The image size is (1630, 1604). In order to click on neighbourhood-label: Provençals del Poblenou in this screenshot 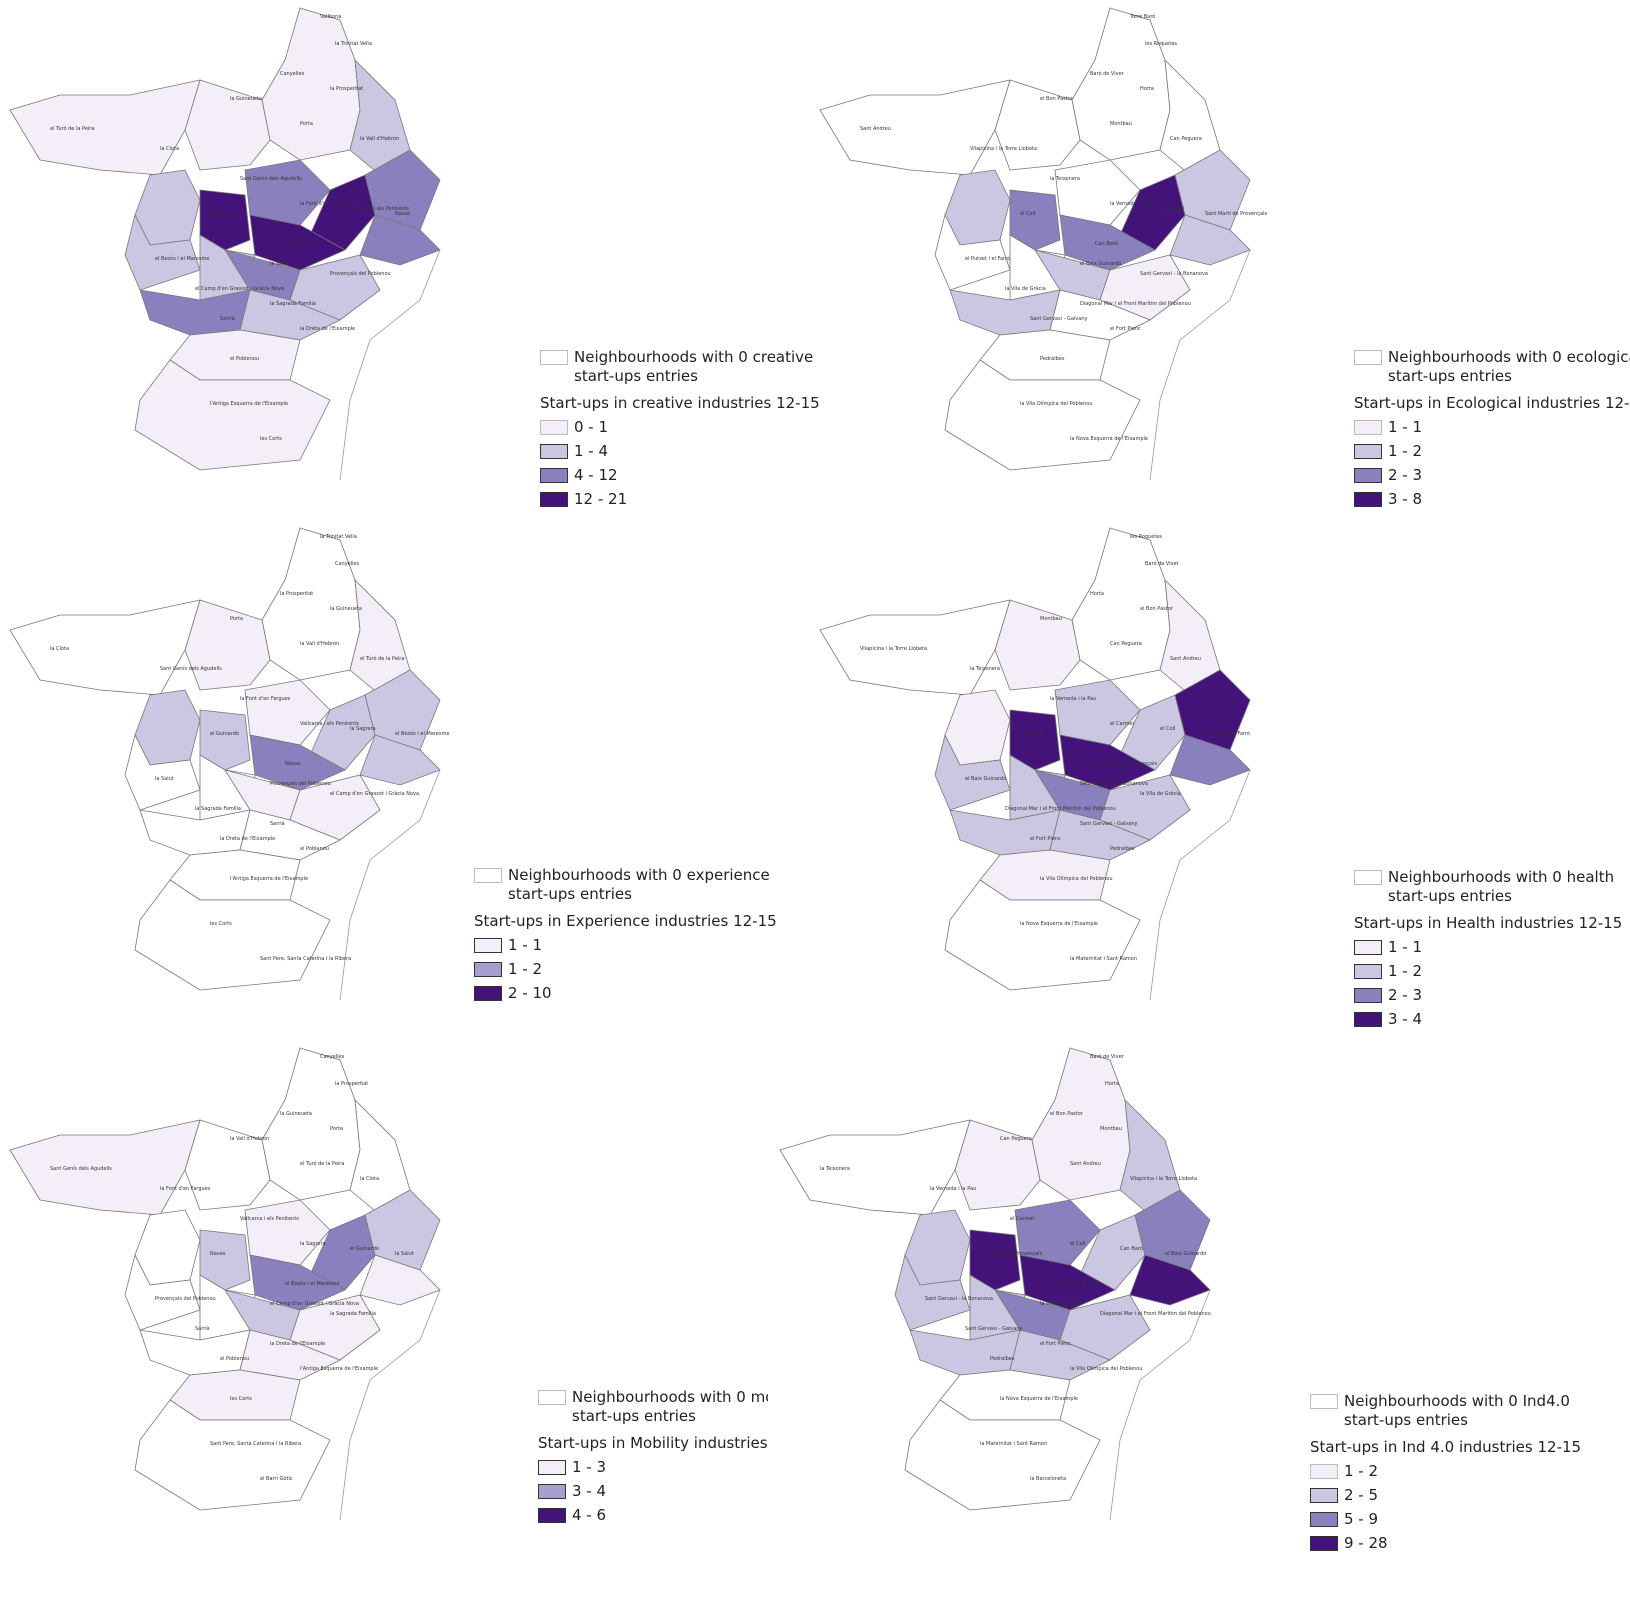, I will do `click(360, 274)`.